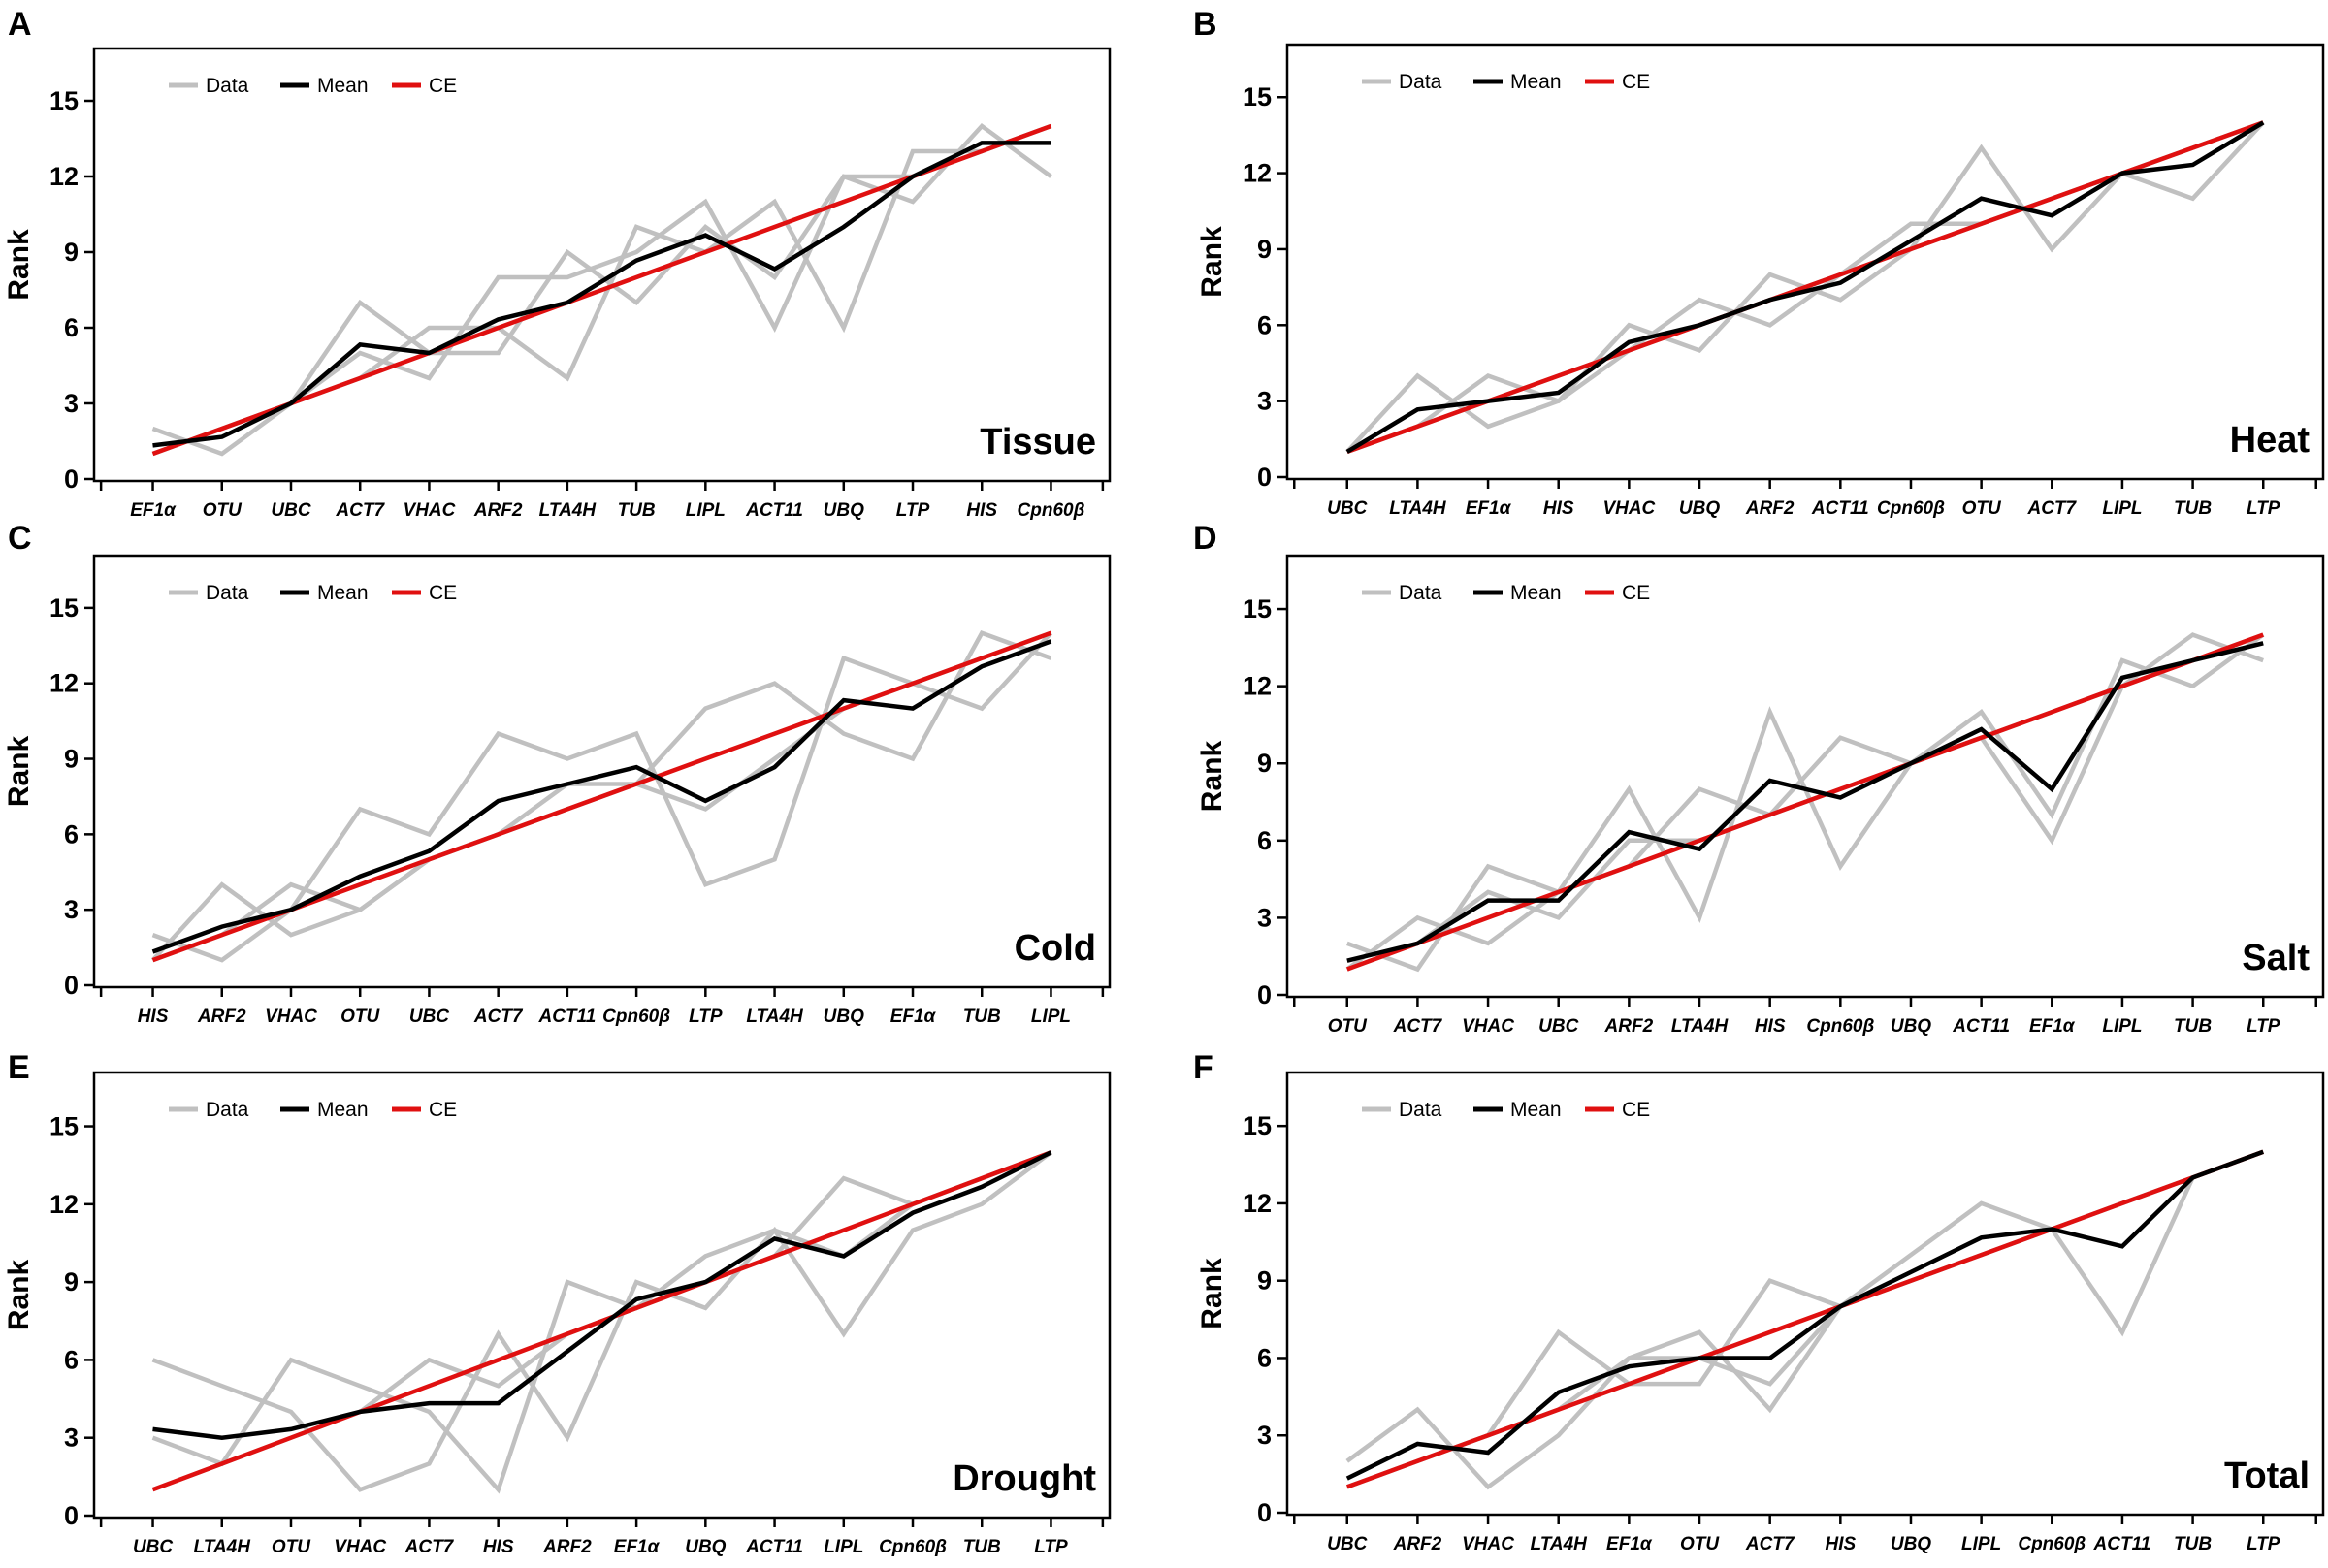 The width and height of the screenshot is (2328, 1568). Describe the element at coordinates (1205, 538) in the screenshot. I see `panel-letter: D` at that location.